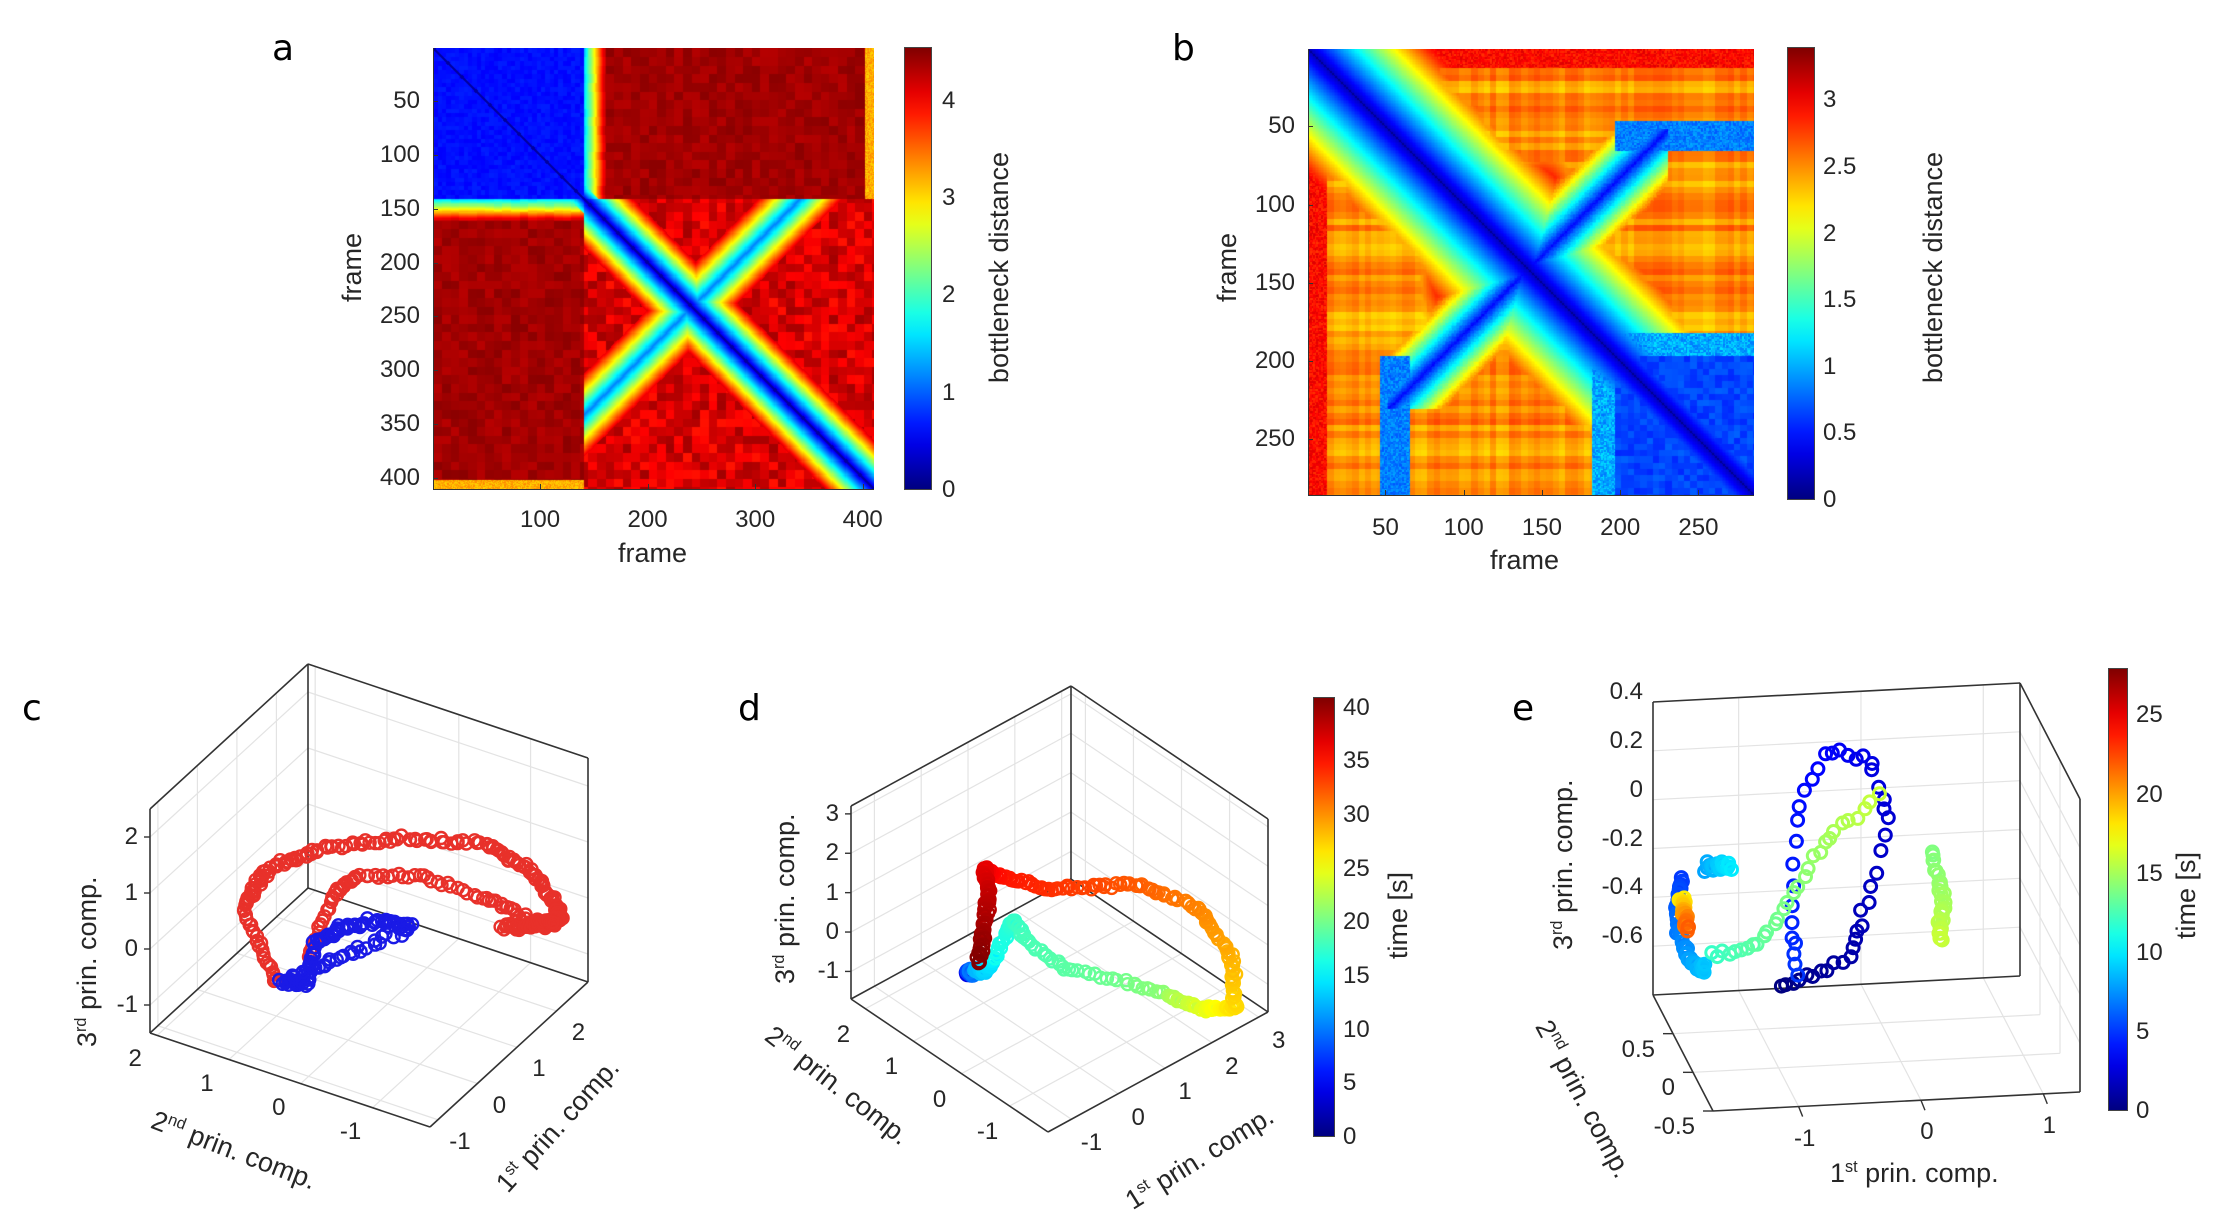  Describe the element at coordinates (1281, 126) in the screenshot. I see `ytick-b: 50` at that location.